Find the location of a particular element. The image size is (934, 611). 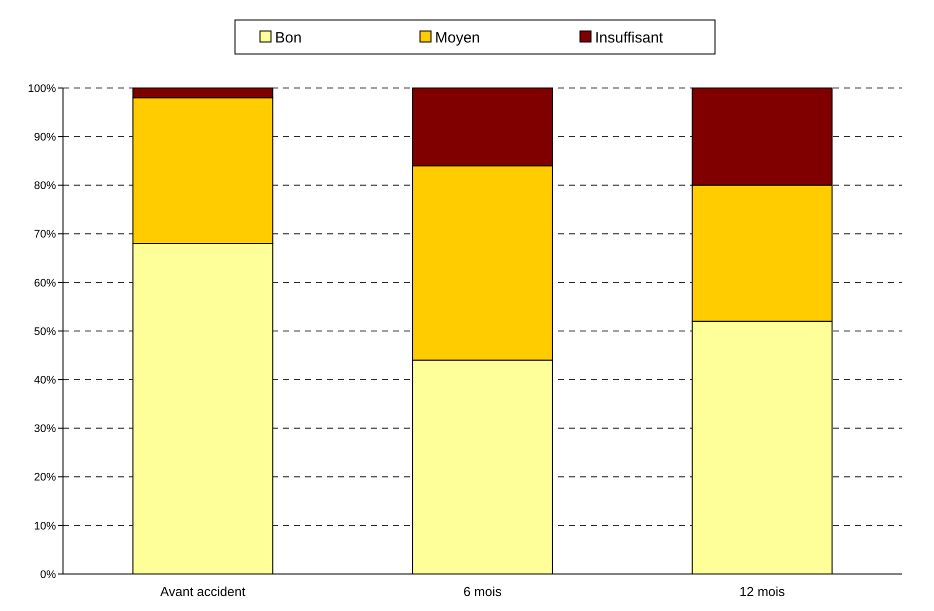

x-tick-label: Avant accident is located at coordinates (203, 591).